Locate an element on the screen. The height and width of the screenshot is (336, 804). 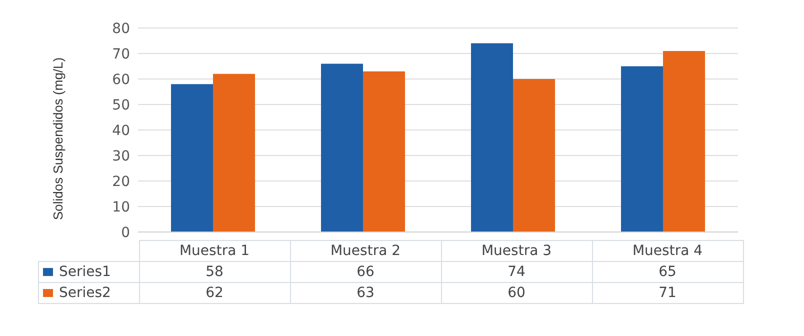
legend-label: Series1 is located at coordinates (88, 272).